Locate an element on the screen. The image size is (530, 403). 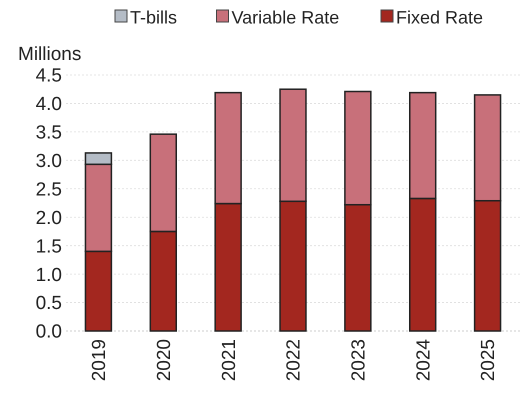
y-tick-label: 0.0 is located at coordinates (49, 332).